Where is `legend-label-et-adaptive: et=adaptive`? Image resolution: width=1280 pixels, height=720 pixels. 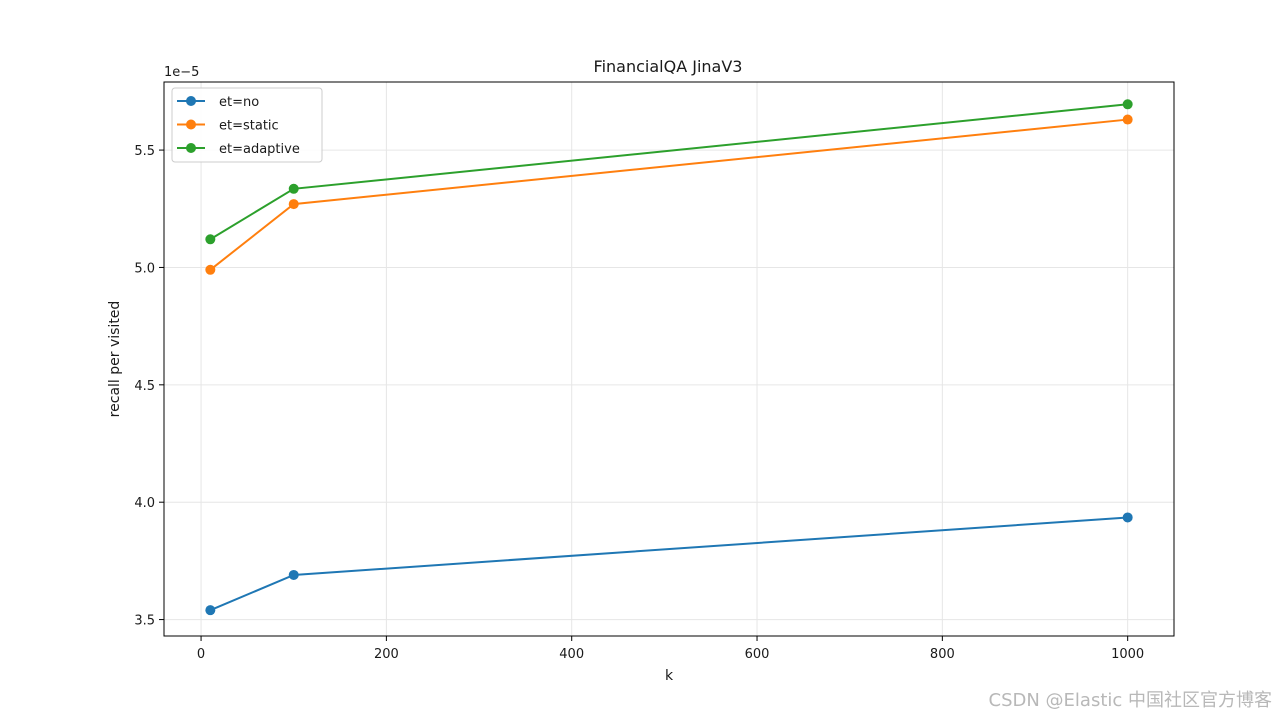 legend-label-et-adaptive: et=adaptive is located at coordinates (259, 149).